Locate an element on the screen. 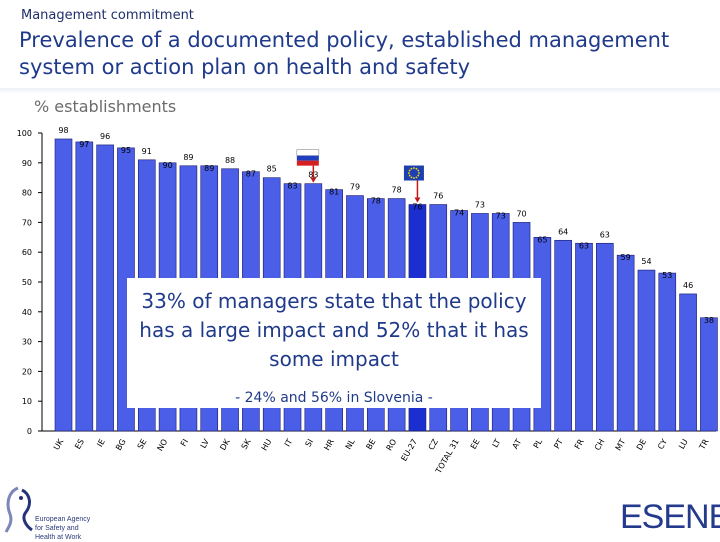 This screenshot has height=542, width=720. data-label: 64 is located at coordinates (563, 231).